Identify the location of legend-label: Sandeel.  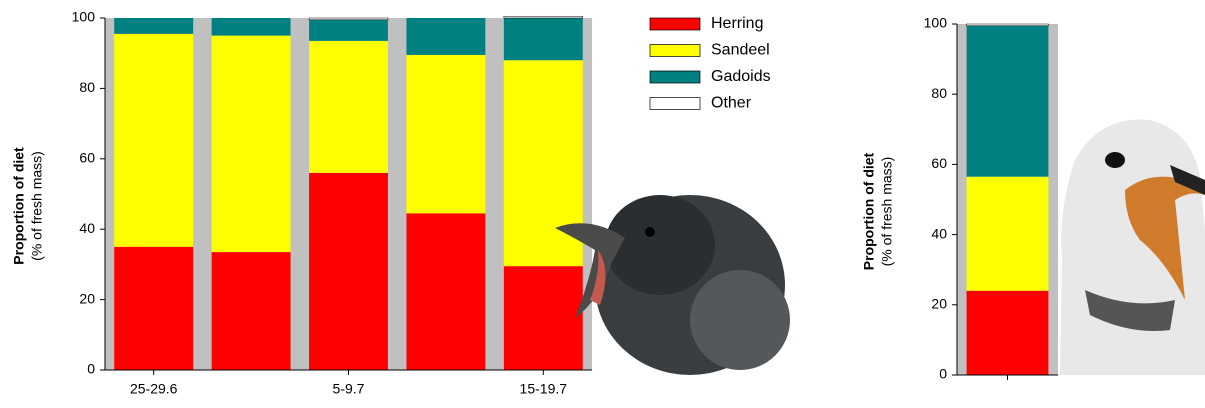
(740, 50).